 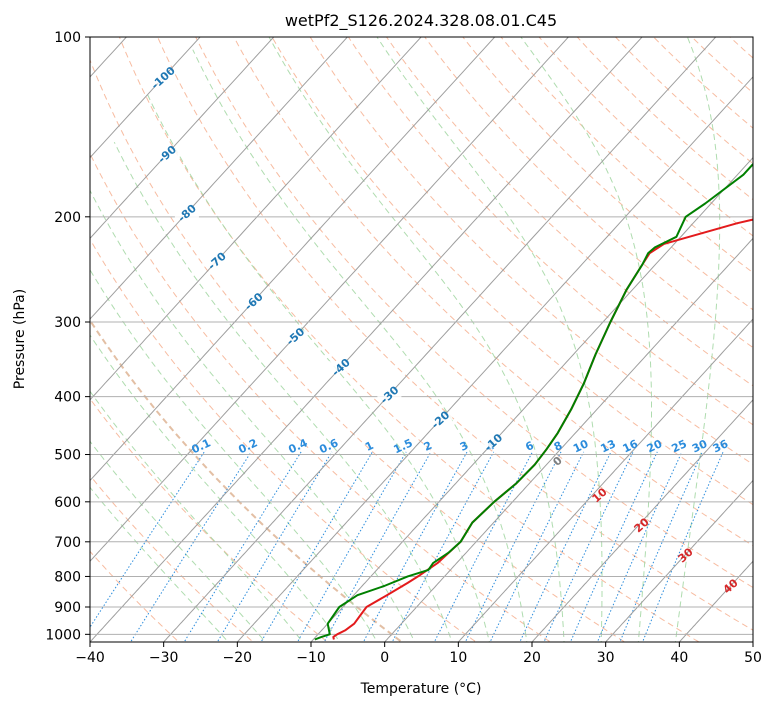 I want to click on mixing-ratio-label: 20, so click(x=655, y=446).